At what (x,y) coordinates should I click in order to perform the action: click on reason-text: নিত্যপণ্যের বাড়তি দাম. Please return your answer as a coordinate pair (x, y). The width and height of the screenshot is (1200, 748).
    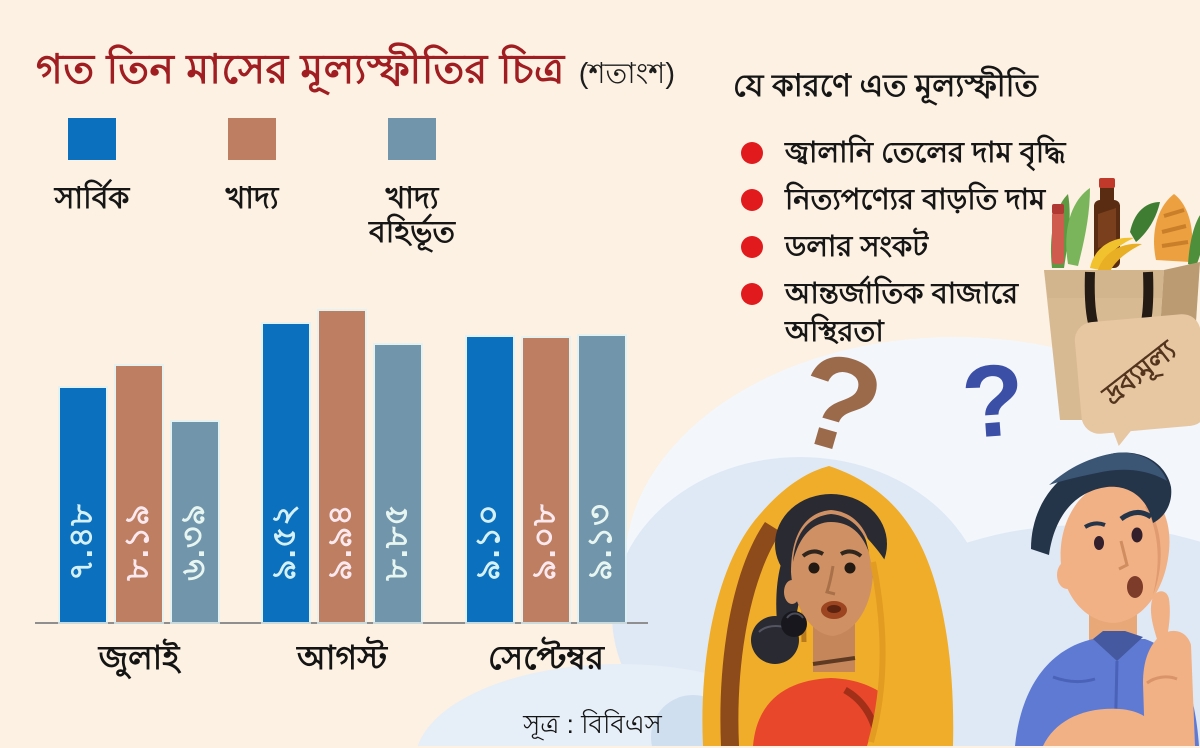
    Looking at the image, I should click on (915, 200).